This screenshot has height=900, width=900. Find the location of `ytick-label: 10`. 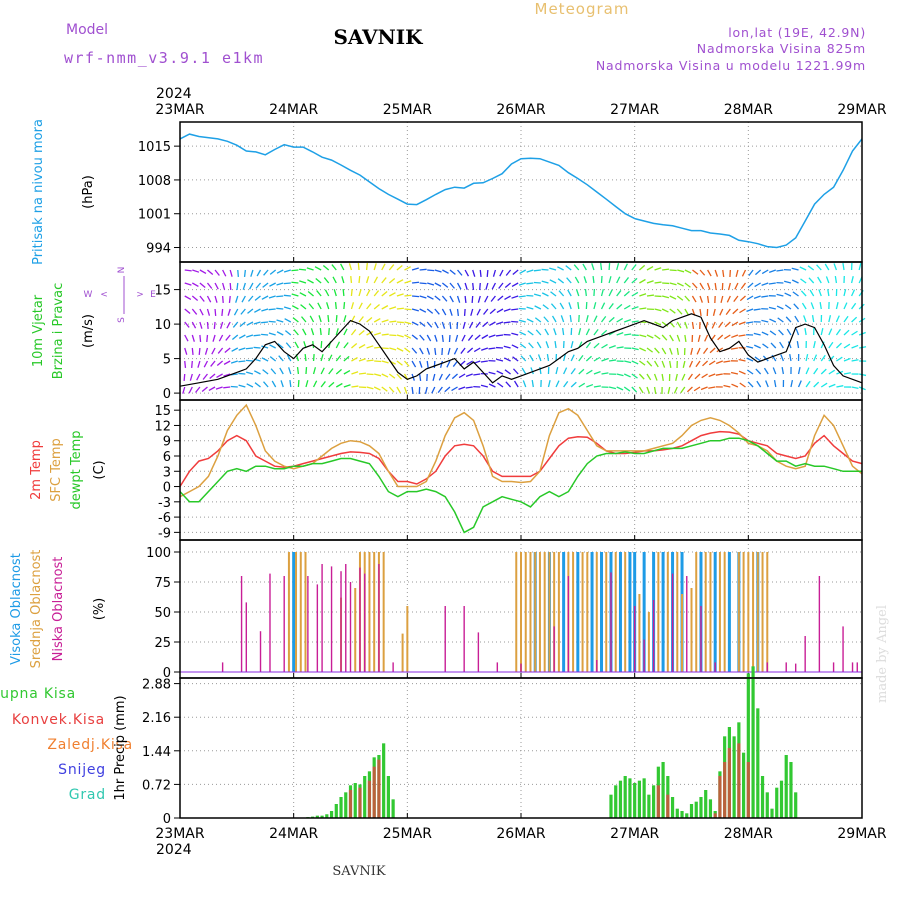

ytick-label: 10 is located at coordinates (162, 325).